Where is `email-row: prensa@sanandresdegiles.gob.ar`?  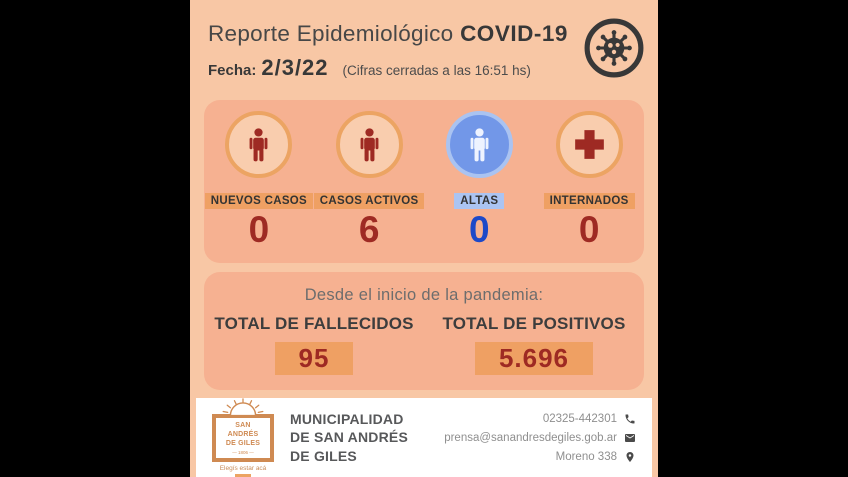
email-row: prensa@sanandresdegiles.gob.ar is located at coordinates (540, 438).